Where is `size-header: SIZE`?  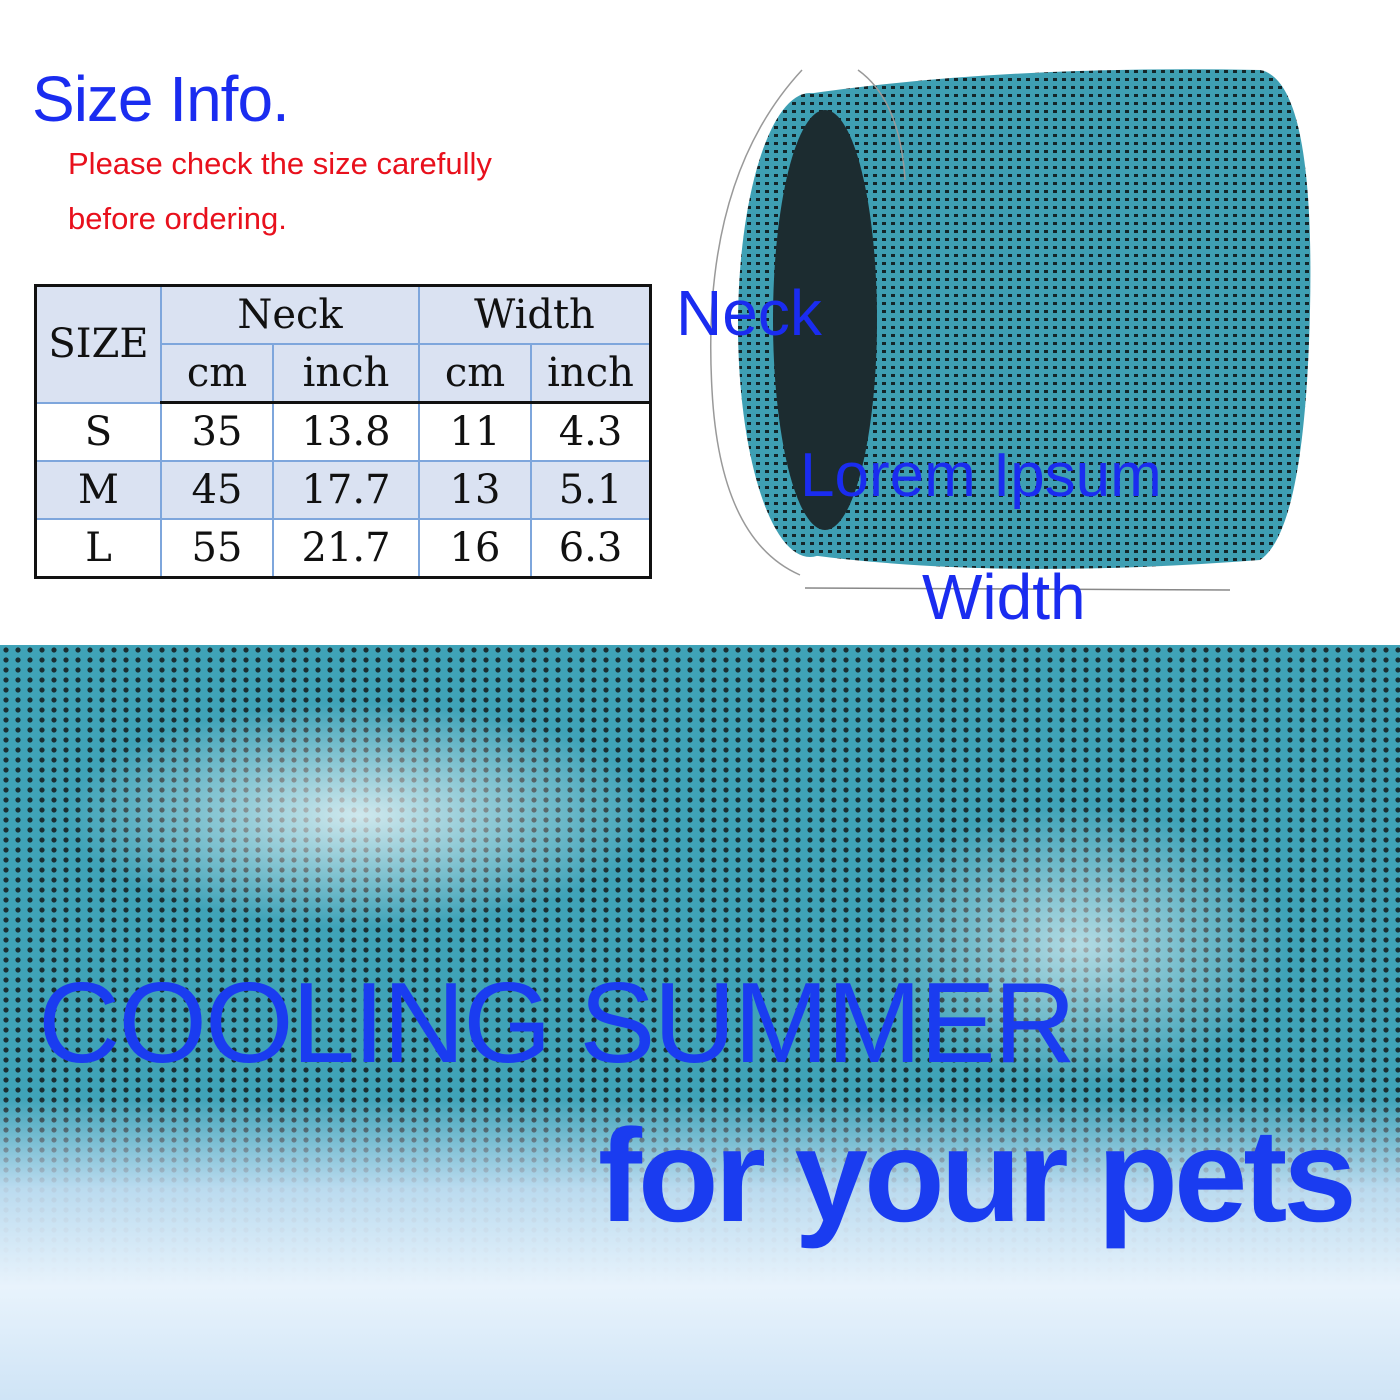
size-header: SIZE is located at coordinates (98, 344).